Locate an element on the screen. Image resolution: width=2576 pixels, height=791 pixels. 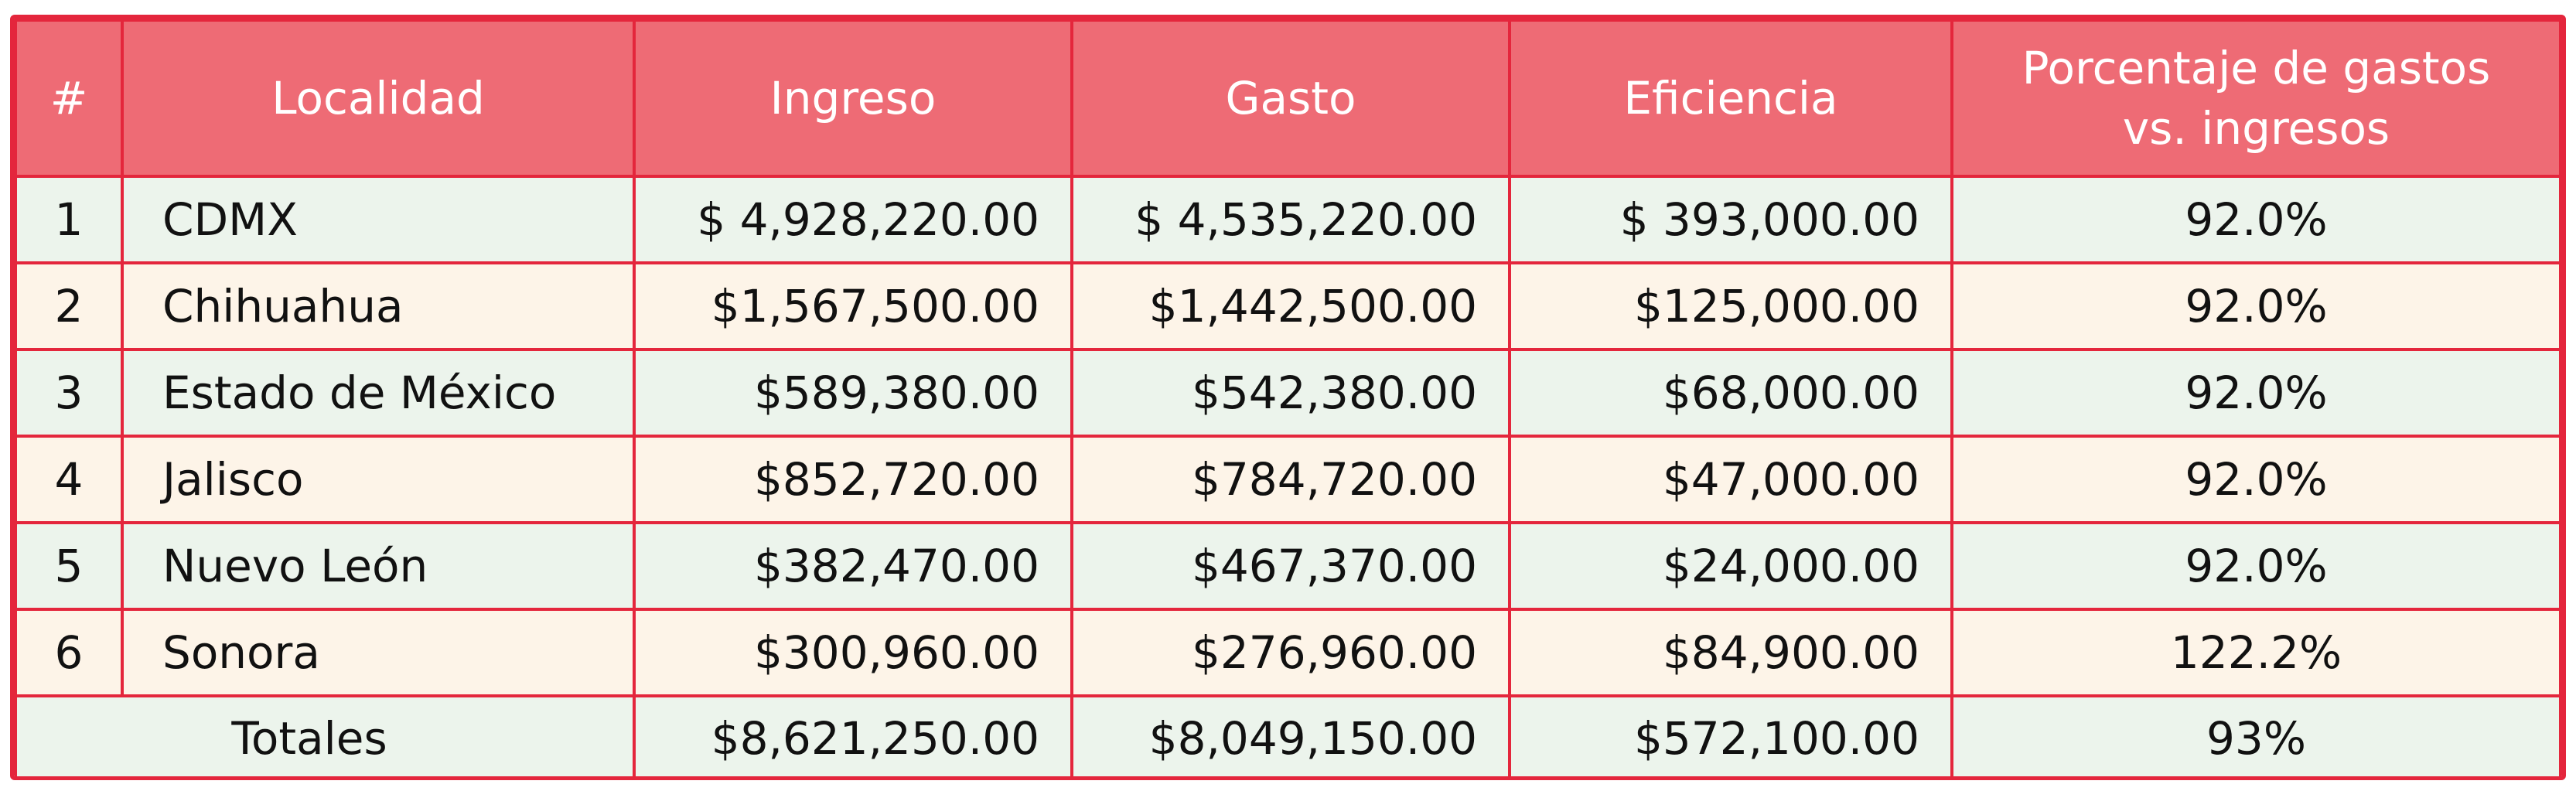
cell-gasto: $ 4,535,220.00 is located at coordinates (1291, 219).